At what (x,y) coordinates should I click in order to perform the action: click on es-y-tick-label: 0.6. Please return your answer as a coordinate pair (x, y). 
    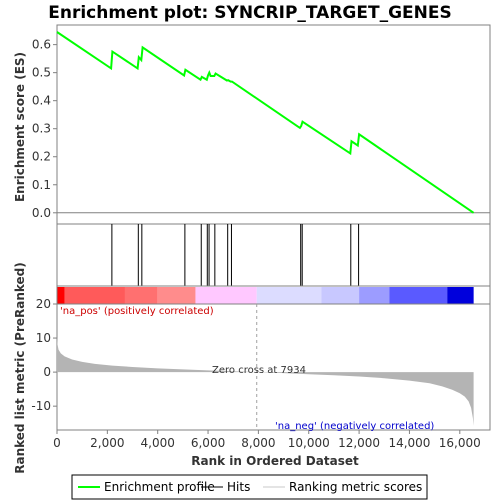
    Looking at the image, I should click on (41, 45).